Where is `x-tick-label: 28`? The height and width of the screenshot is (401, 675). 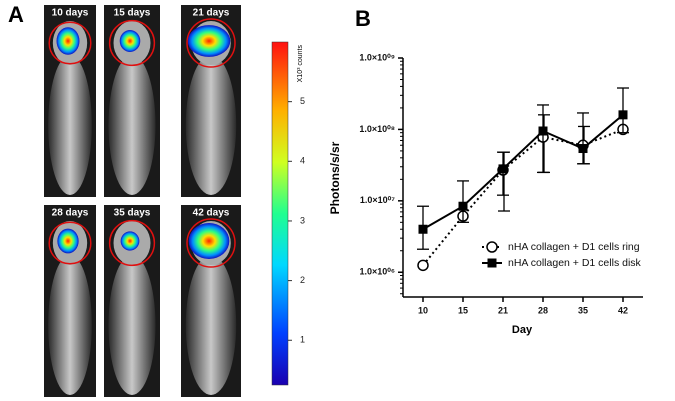
x-tick-label: 28 is located at coordinates (543, 310).